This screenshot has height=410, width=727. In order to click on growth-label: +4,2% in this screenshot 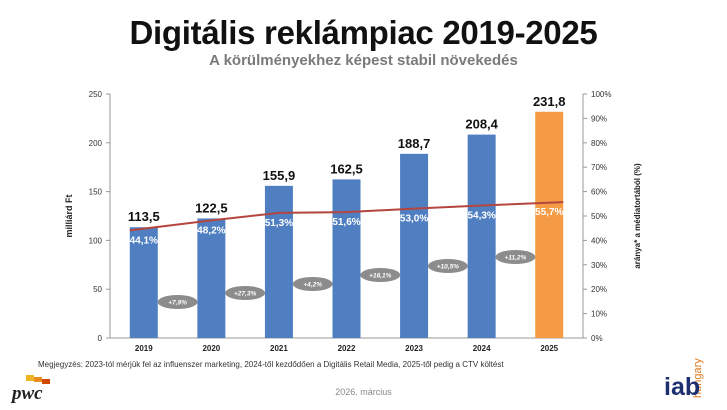, I will do `click(312, 285)`.